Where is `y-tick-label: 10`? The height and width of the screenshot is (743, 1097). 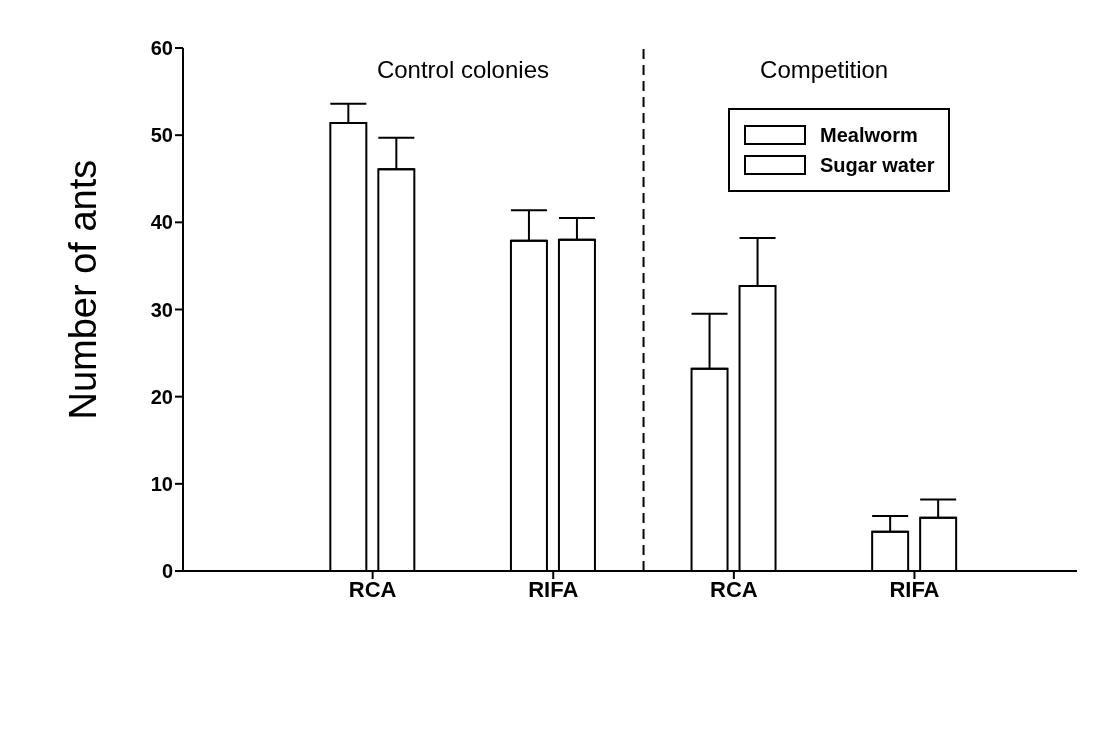
y-tick-label: 10 is located at coordinates (161, 483).